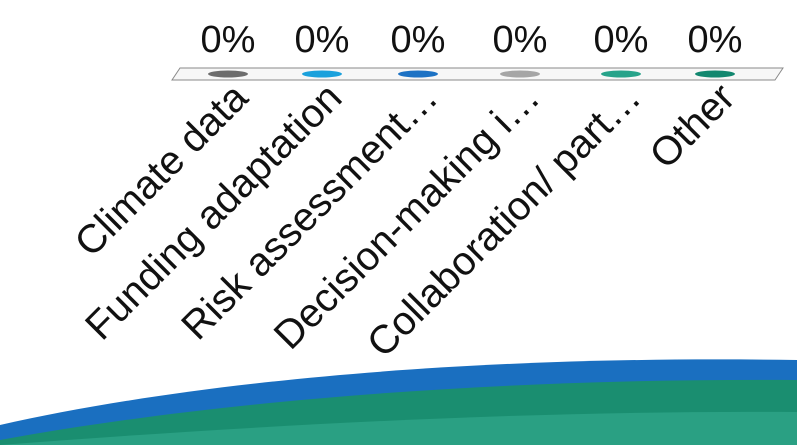 This screenshot has width=797, height=445. What do you see at coordinates (693, 126) in the screenshot?
I see `category-label-6: Other` at bounding box center [693, 126].